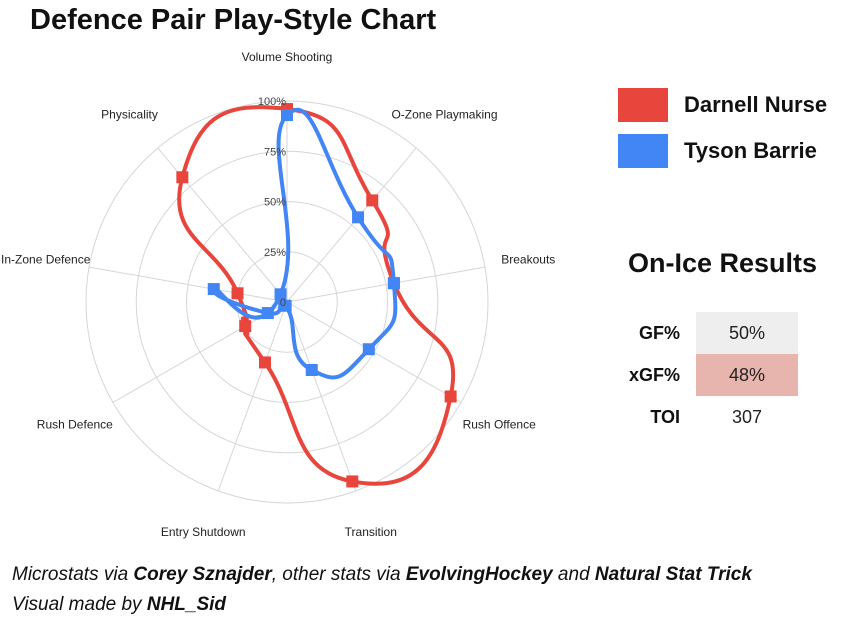  I want to click on results-table: GF% 50% xGF% 48% TOI 307, so click(698, 375).